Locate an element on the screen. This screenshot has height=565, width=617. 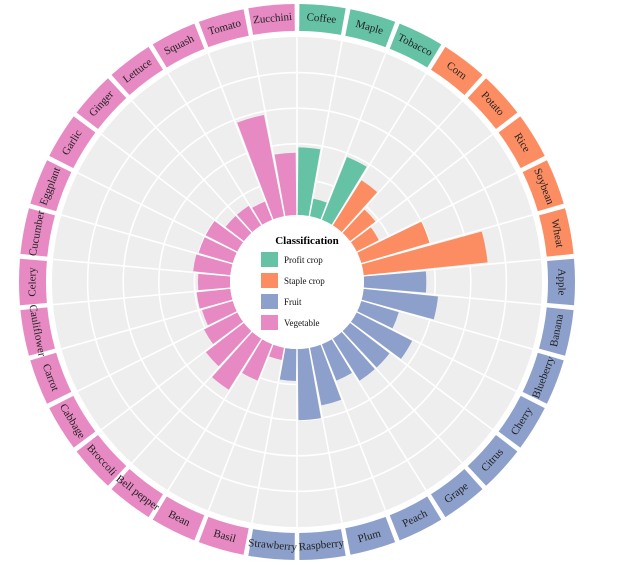
bar-cherry is located at coordinates (381, 335).